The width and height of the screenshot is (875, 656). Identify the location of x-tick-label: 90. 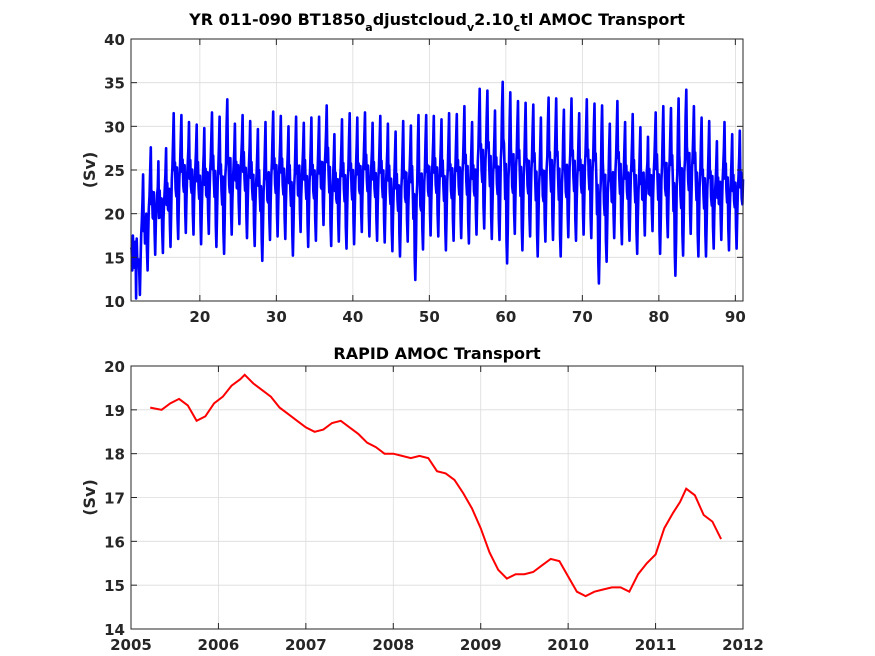
(735, 317).